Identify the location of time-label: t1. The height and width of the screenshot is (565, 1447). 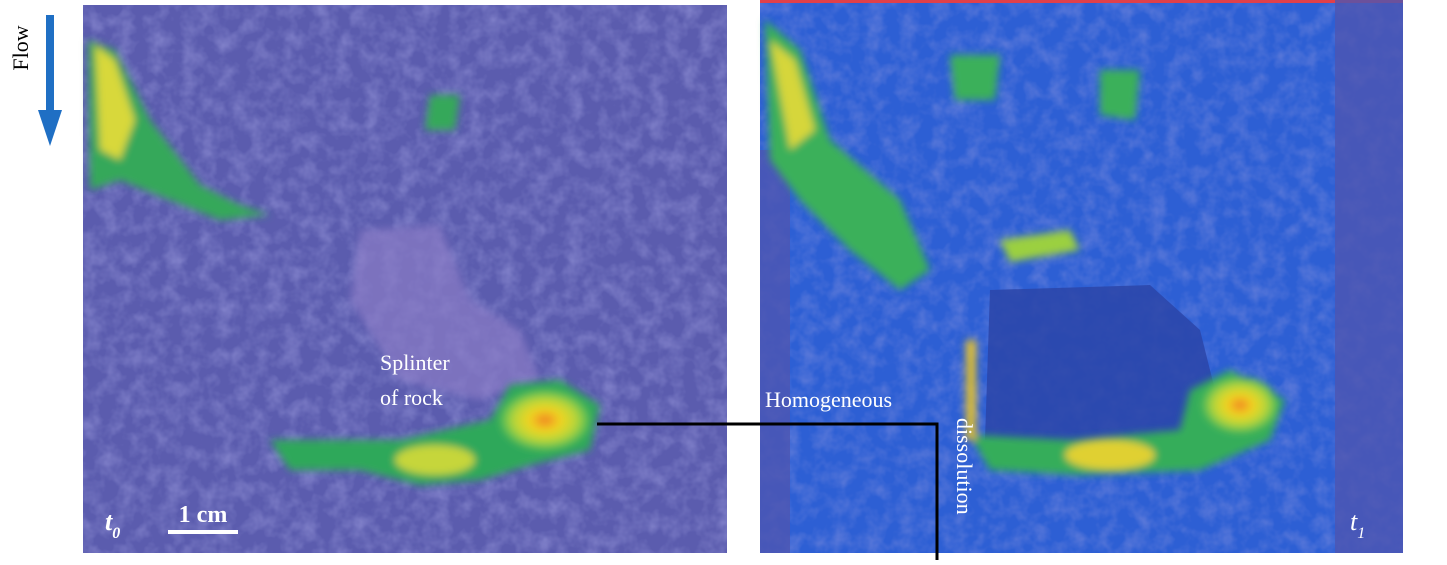
(1357, 524).